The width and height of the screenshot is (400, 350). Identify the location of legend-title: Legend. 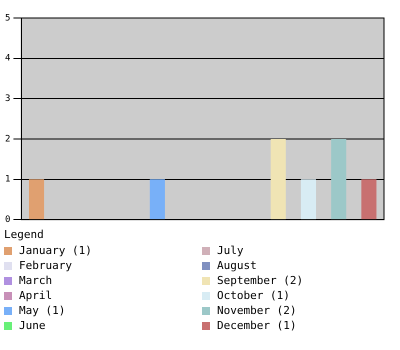
(24, 234).